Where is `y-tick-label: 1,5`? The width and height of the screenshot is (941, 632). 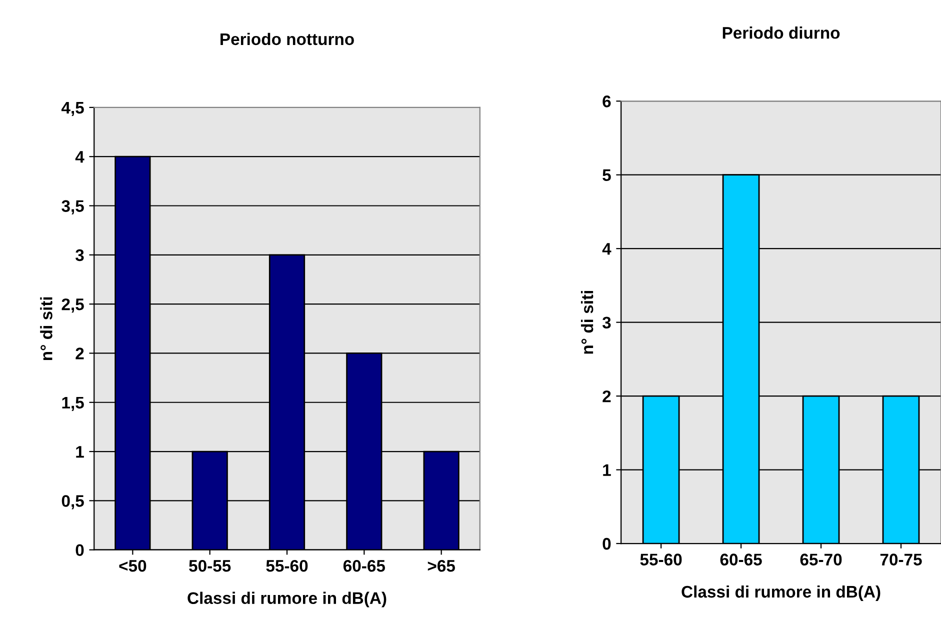
y-tick-label: 1,5 is located at coordinates (73, 403).